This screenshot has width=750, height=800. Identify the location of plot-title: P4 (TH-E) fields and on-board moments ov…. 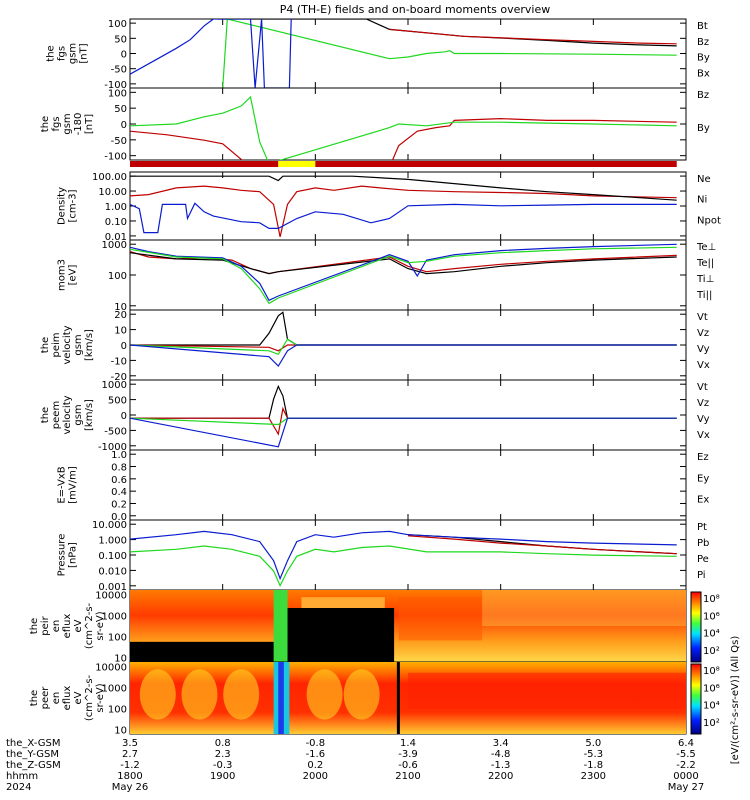
(415, 9).